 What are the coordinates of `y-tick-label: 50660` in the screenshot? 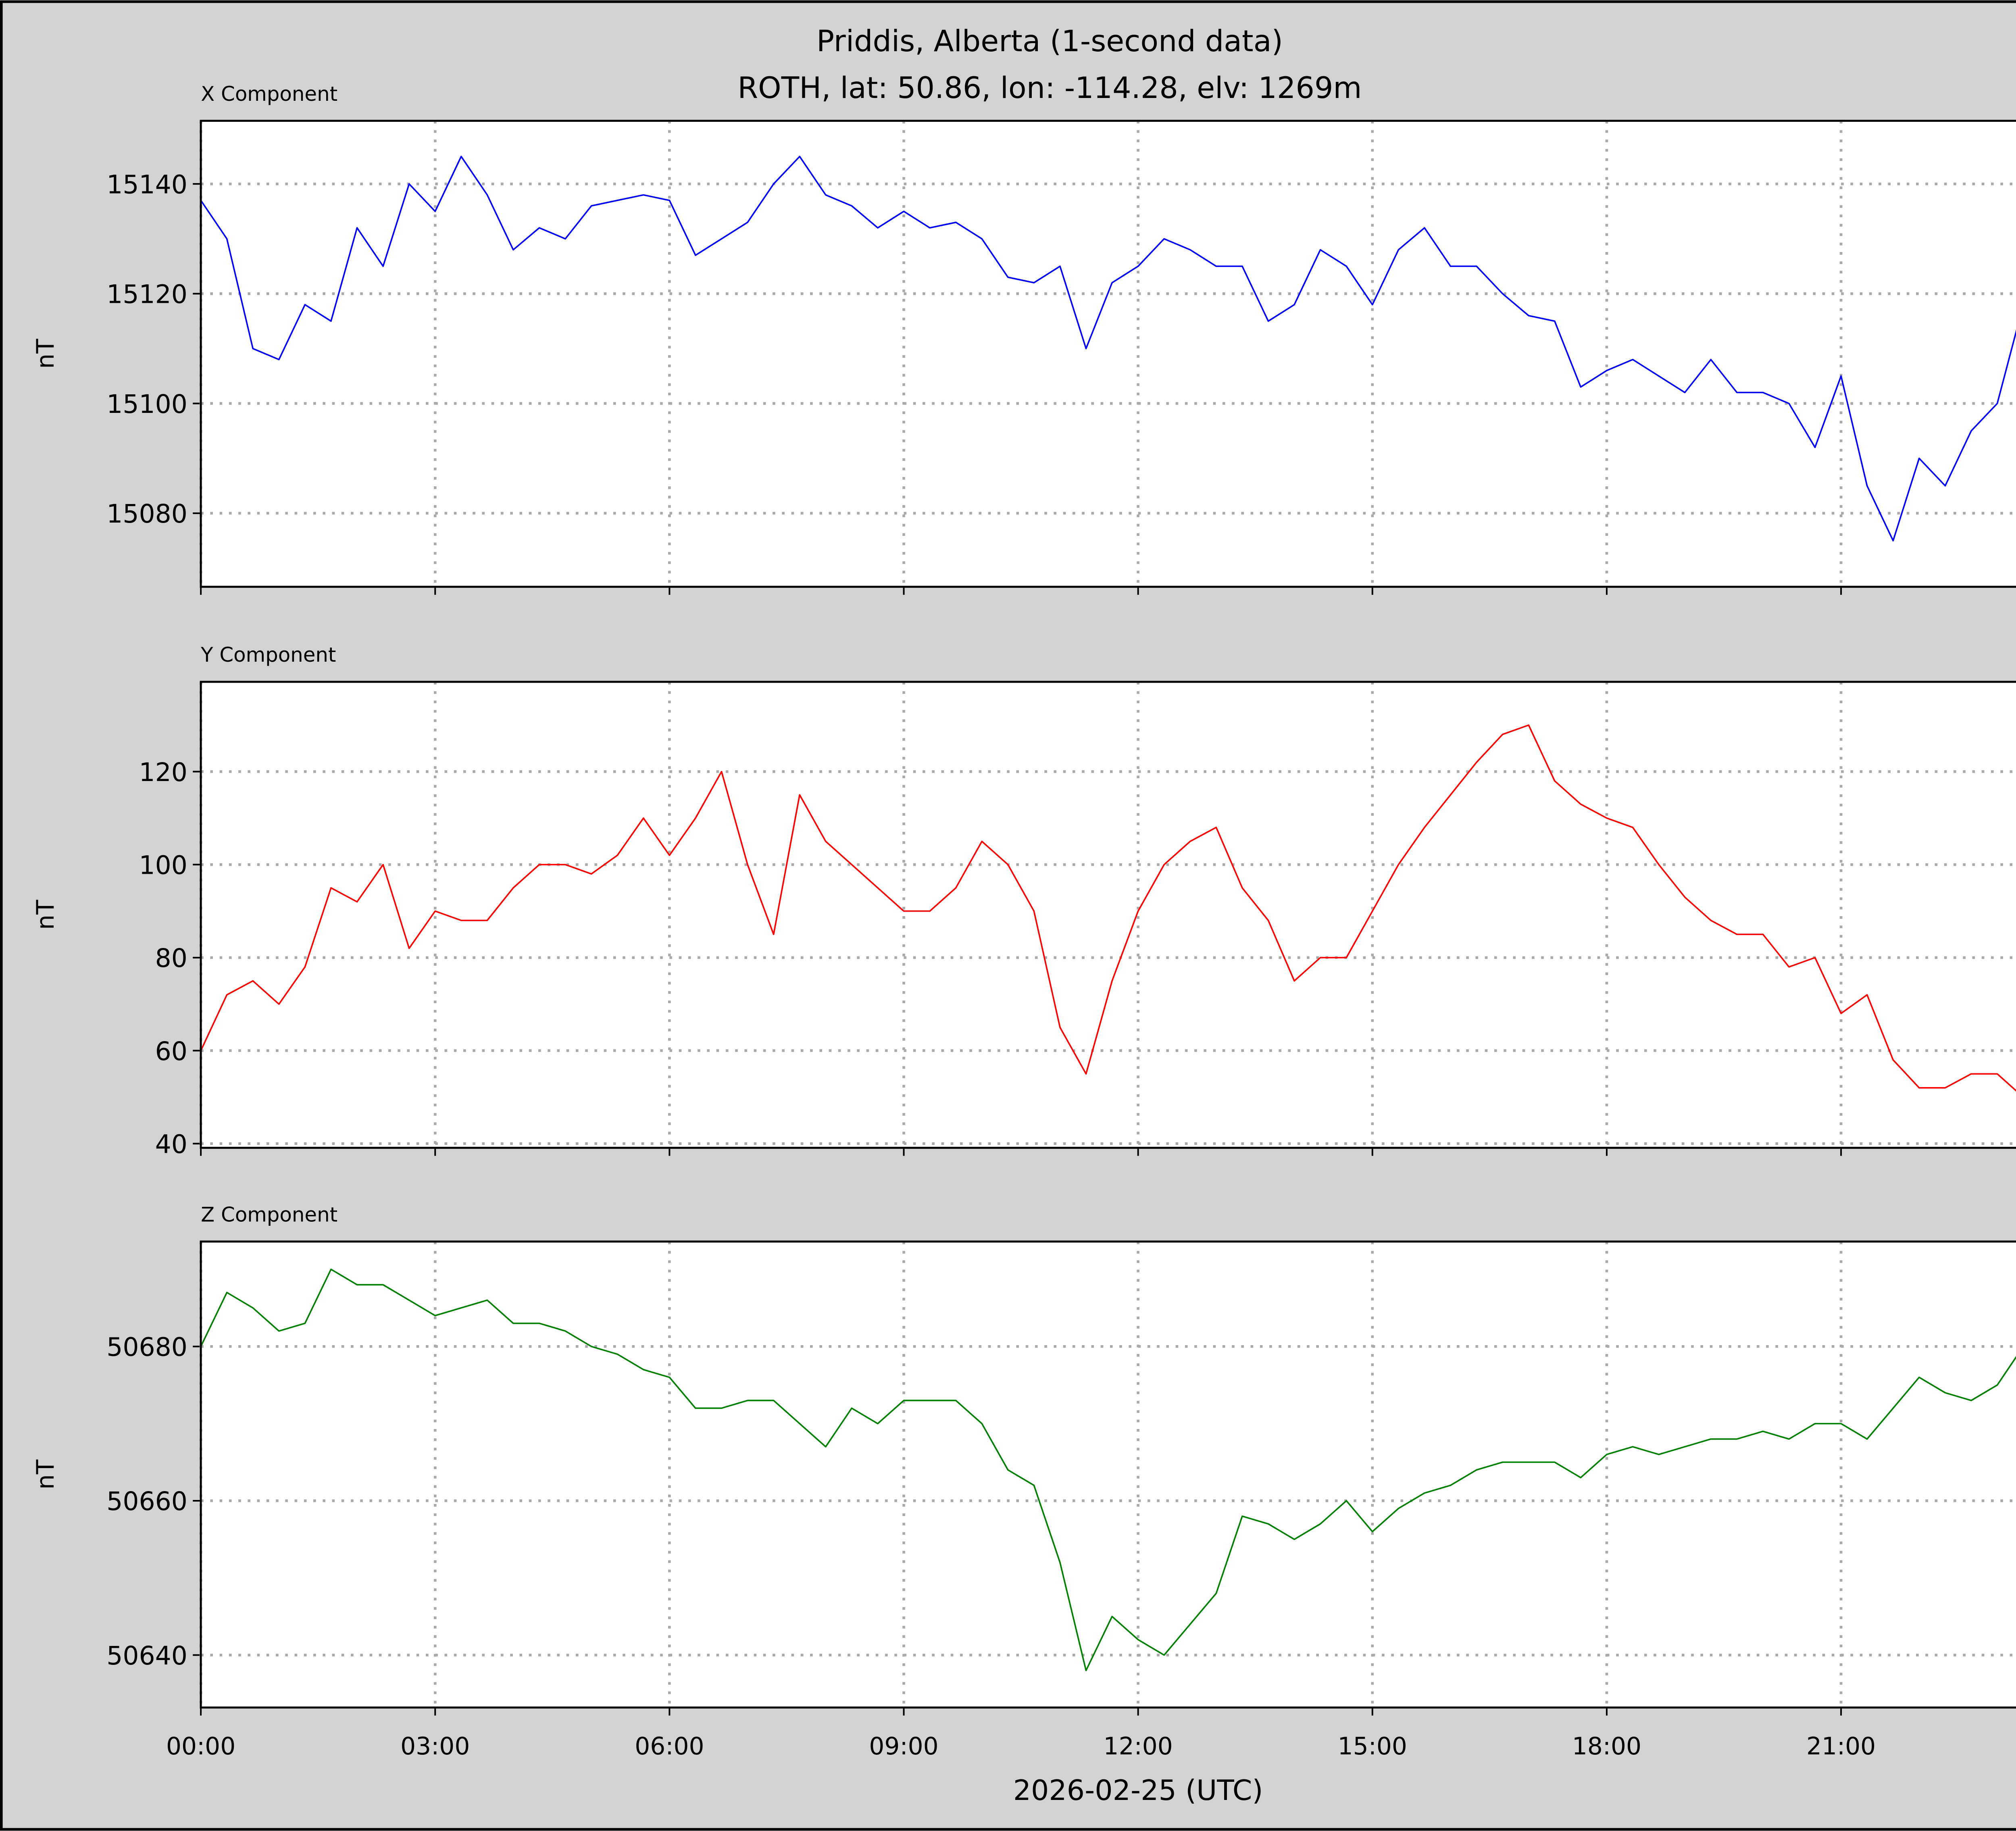 It's located at (146, 1501).